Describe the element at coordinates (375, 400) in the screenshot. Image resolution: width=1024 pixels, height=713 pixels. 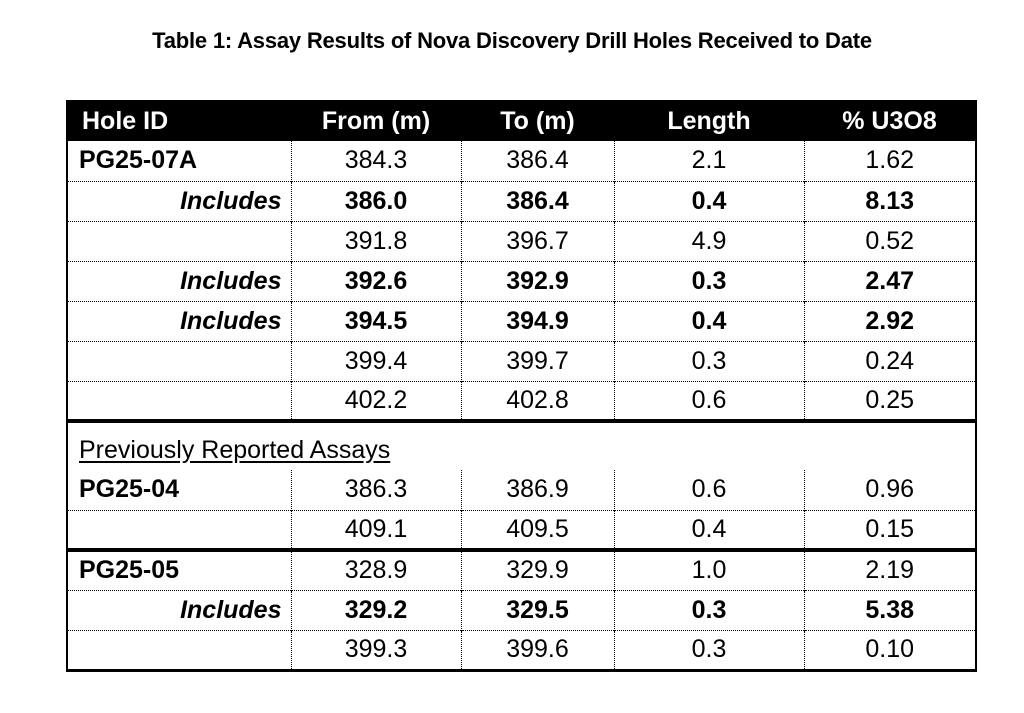
I see `cell-from: 402.2` at that location.